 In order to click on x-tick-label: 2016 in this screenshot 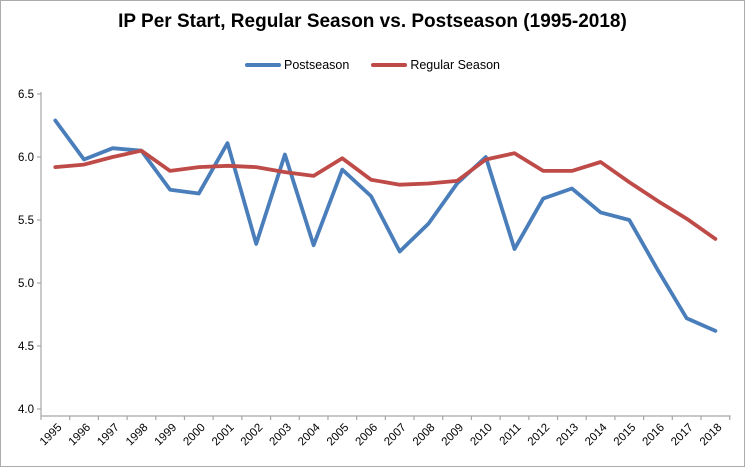, I will do `click(653, 435)`.